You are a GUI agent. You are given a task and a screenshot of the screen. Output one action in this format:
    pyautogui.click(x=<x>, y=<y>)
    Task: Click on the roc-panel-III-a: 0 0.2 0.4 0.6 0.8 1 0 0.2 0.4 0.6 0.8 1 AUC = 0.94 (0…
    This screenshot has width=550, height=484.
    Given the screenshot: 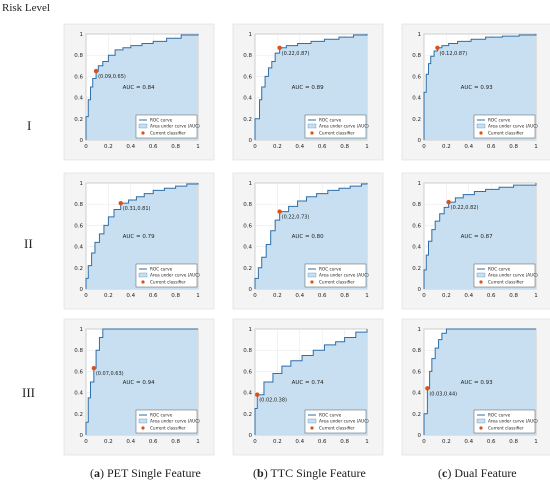 What is the action you would take?
    pyautogui.click(x=139, y=387)
    